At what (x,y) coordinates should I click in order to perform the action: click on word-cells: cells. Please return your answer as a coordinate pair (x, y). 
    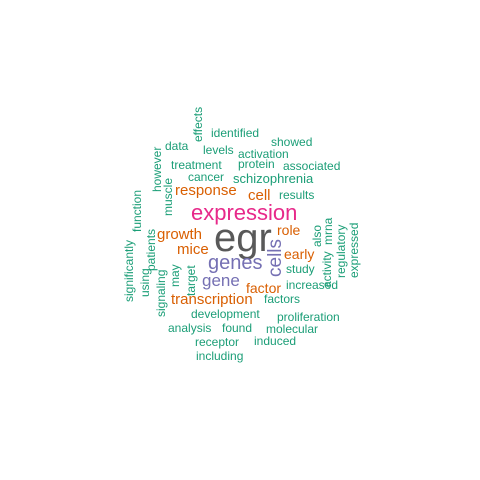
    Looking at the image, I should click on (275, 257).